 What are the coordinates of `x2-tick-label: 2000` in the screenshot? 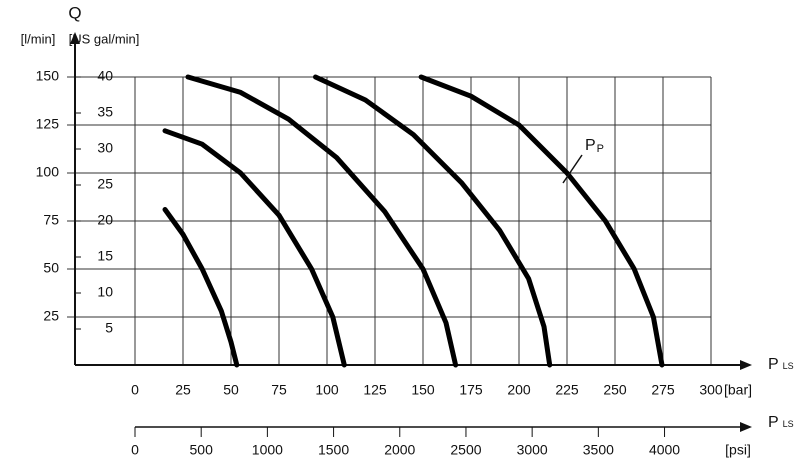 It's located at (399, 450).